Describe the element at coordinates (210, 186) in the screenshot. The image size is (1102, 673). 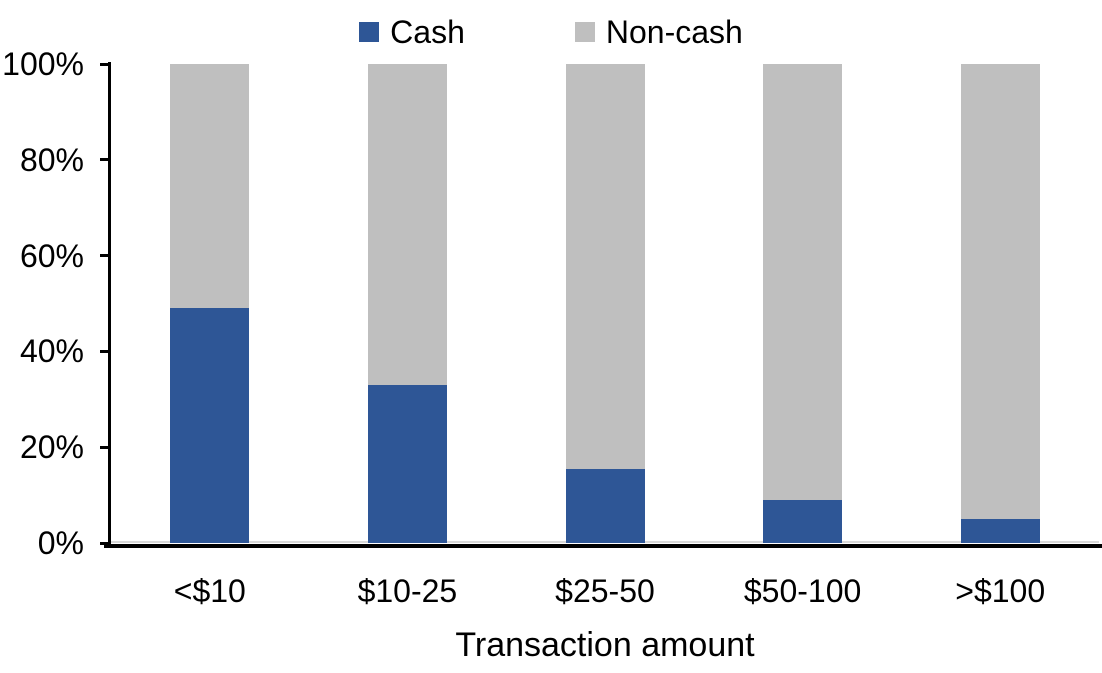
I see `bar-segment-non-cash--10` at that location.